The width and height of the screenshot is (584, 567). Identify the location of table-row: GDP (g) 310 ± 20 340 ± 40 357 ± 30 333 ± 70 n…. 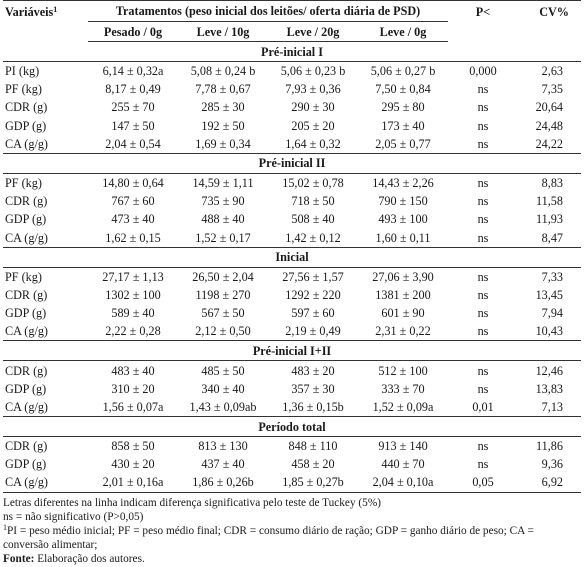
(292, 389).